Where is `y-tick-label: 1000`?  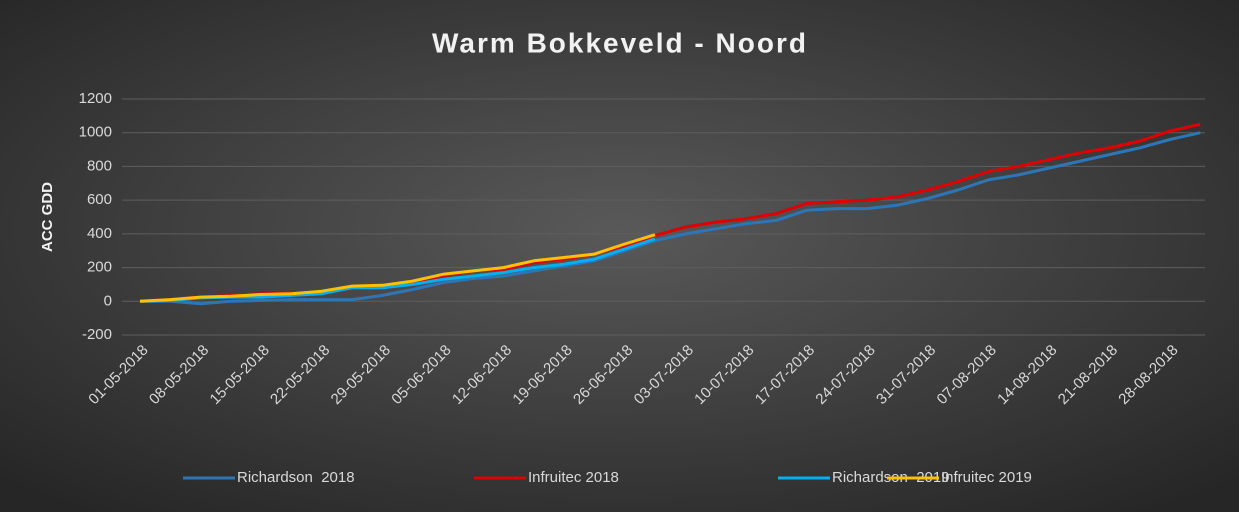 y-tick-label: 1000 is located at coordinates (95, 132).